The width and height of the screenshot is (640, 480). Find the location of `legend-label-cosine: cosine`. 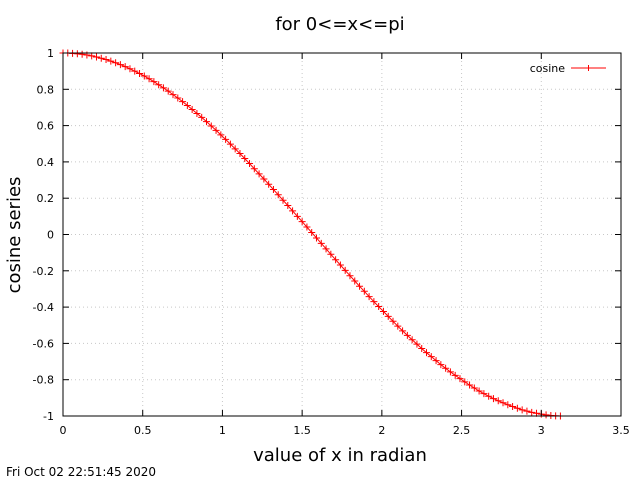

legend-label-cosine: cosine is located at coordinates (548, 68).